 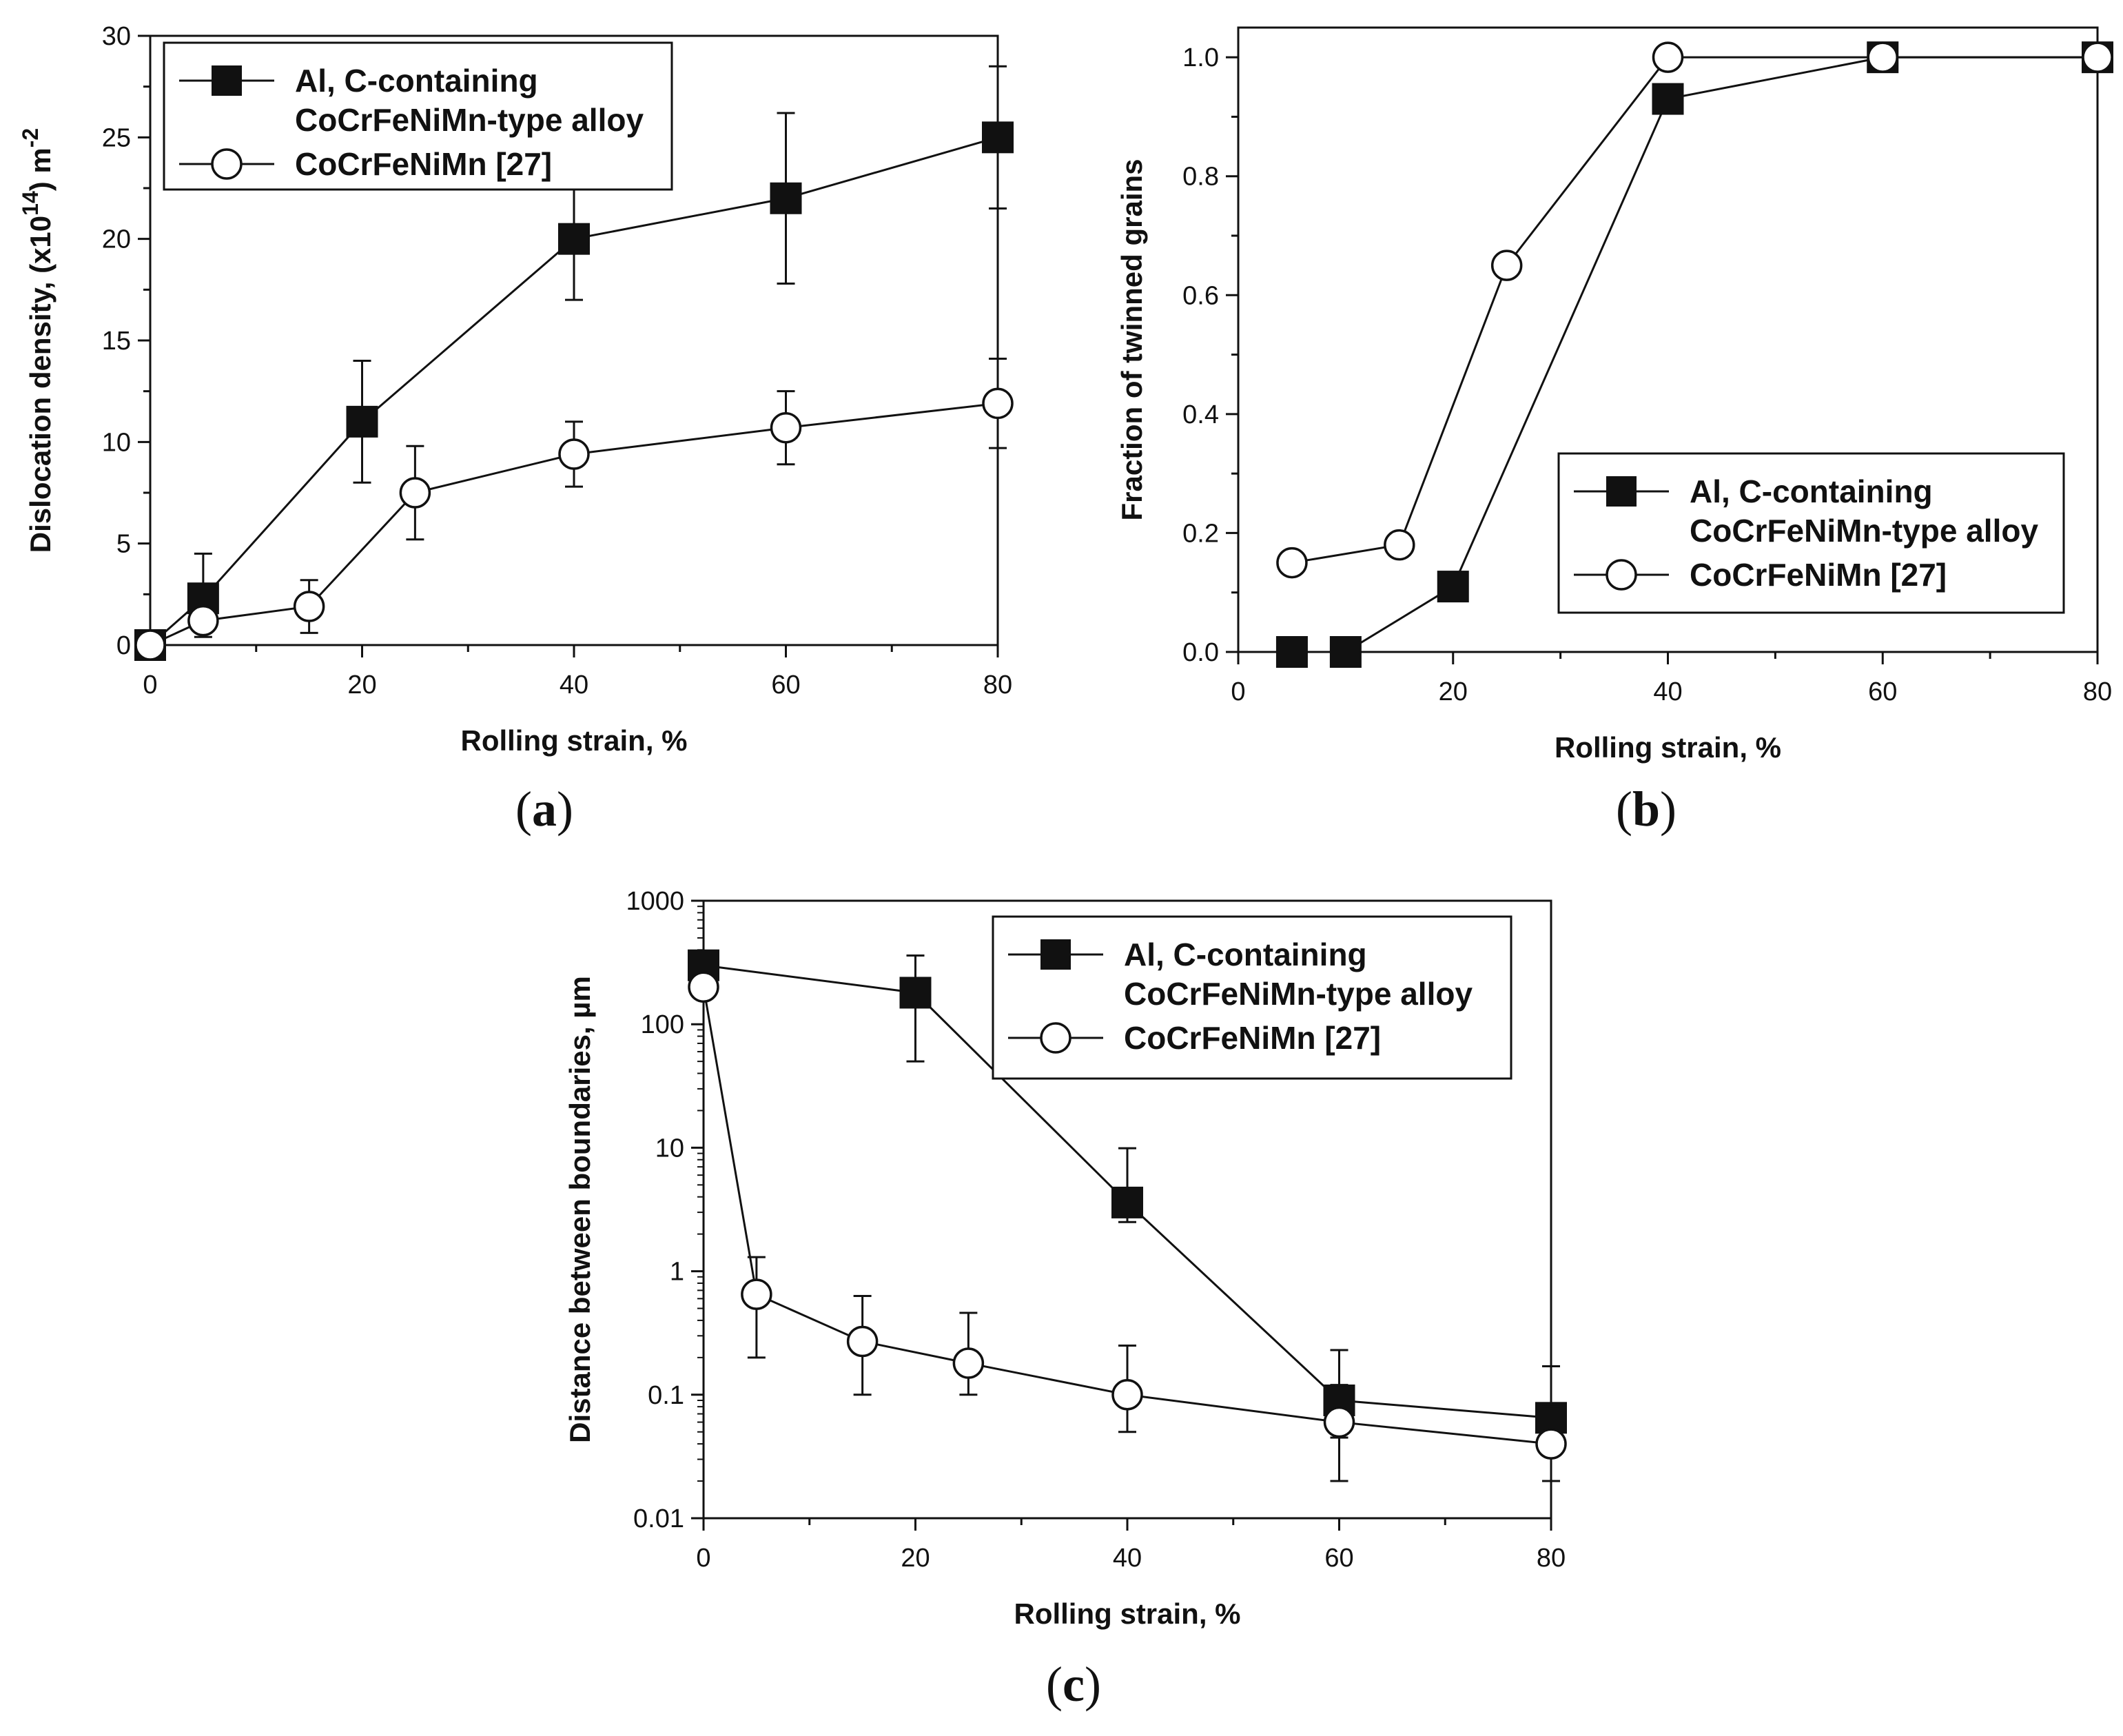 I want to click on y-tick-label: 0.2, so click(x=1200, y=533).